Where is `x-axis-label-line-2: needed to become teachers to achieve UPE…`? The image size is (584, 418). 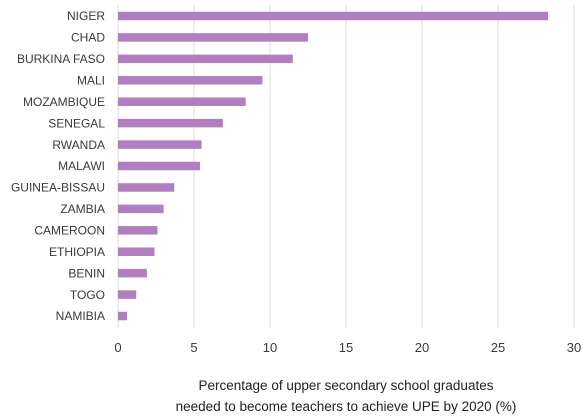 x-axis-label-line-2: needed to become teachers to achieve UPE… is located at coordinates (346, 406).